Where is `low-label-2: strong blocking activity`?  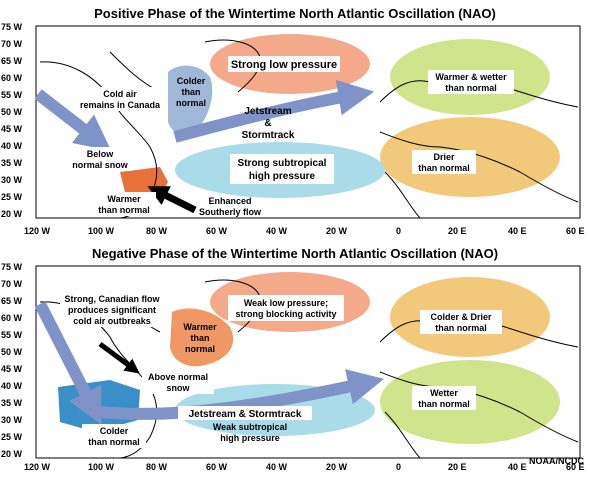 low-label-2: strong blocking activity is located at coordinates (285, 314).